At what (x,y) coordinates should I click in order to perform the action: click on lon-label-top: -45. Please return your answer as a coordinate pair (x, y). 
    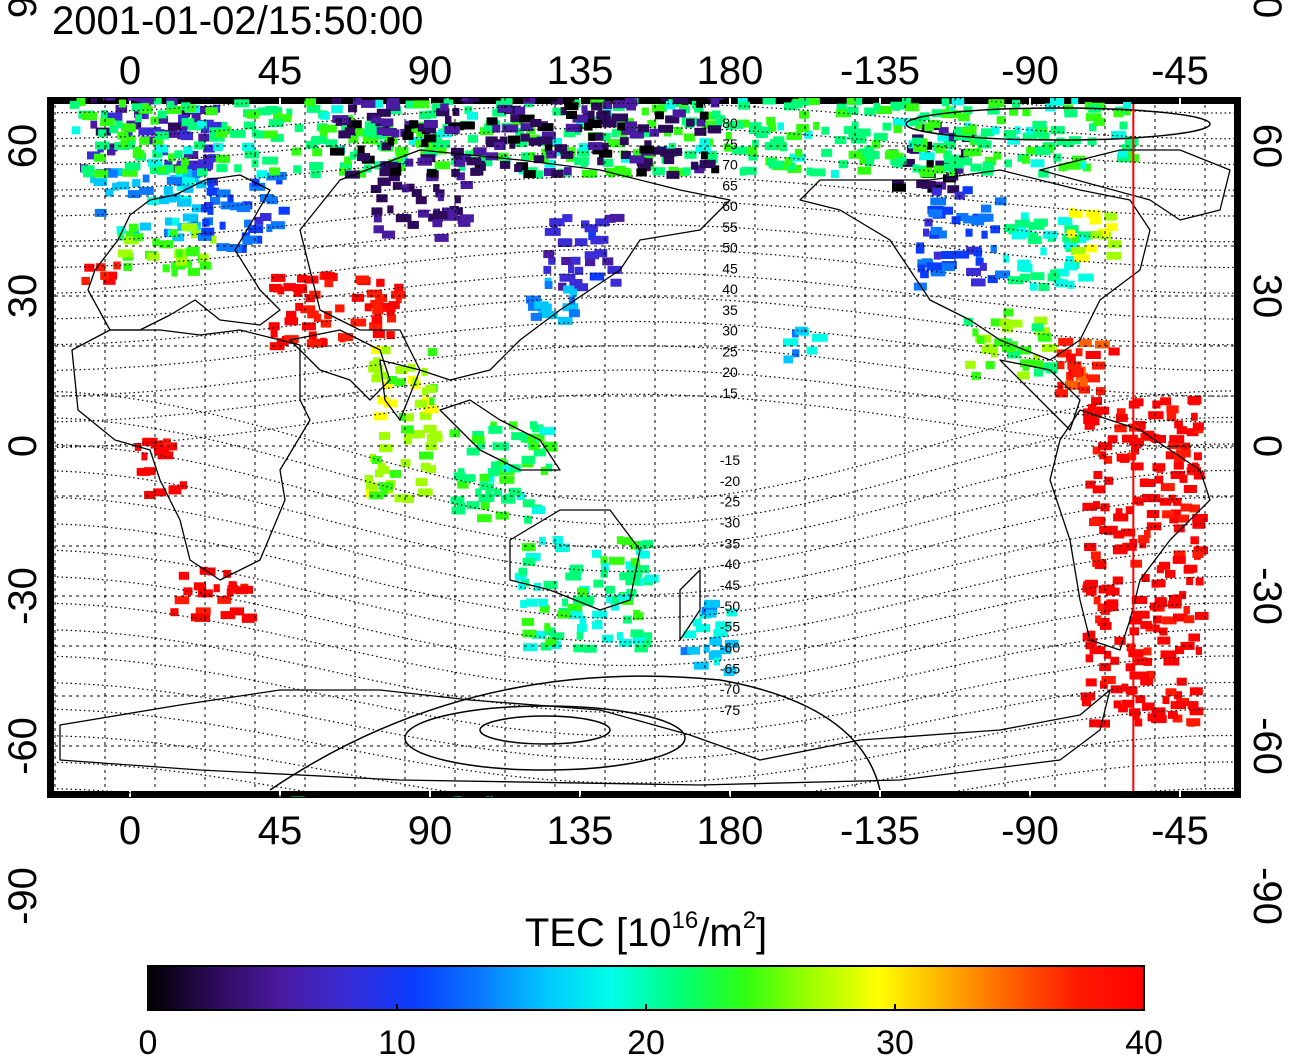
    Looking at the image, I should click on (1180, 71).